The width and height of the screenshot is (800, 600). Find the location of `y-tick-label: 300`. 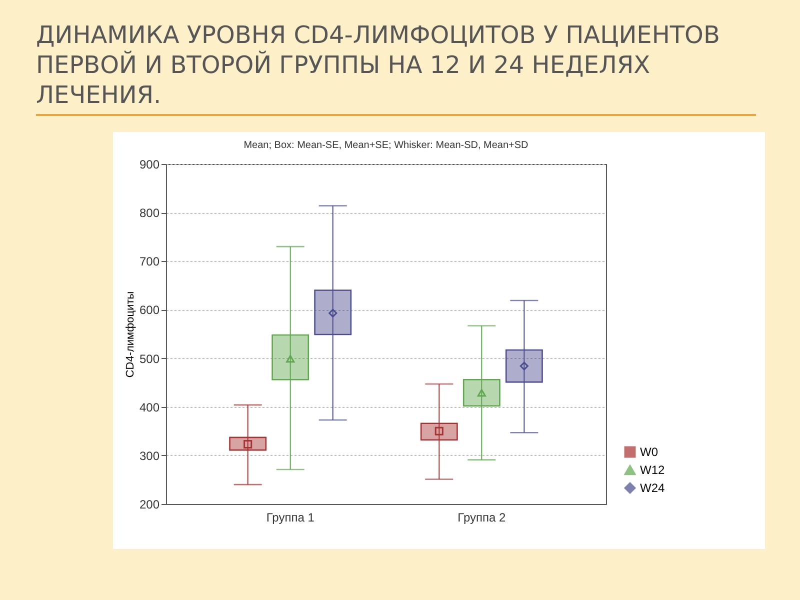

y-tick-label: 300 is located at coordinates (149, 455).